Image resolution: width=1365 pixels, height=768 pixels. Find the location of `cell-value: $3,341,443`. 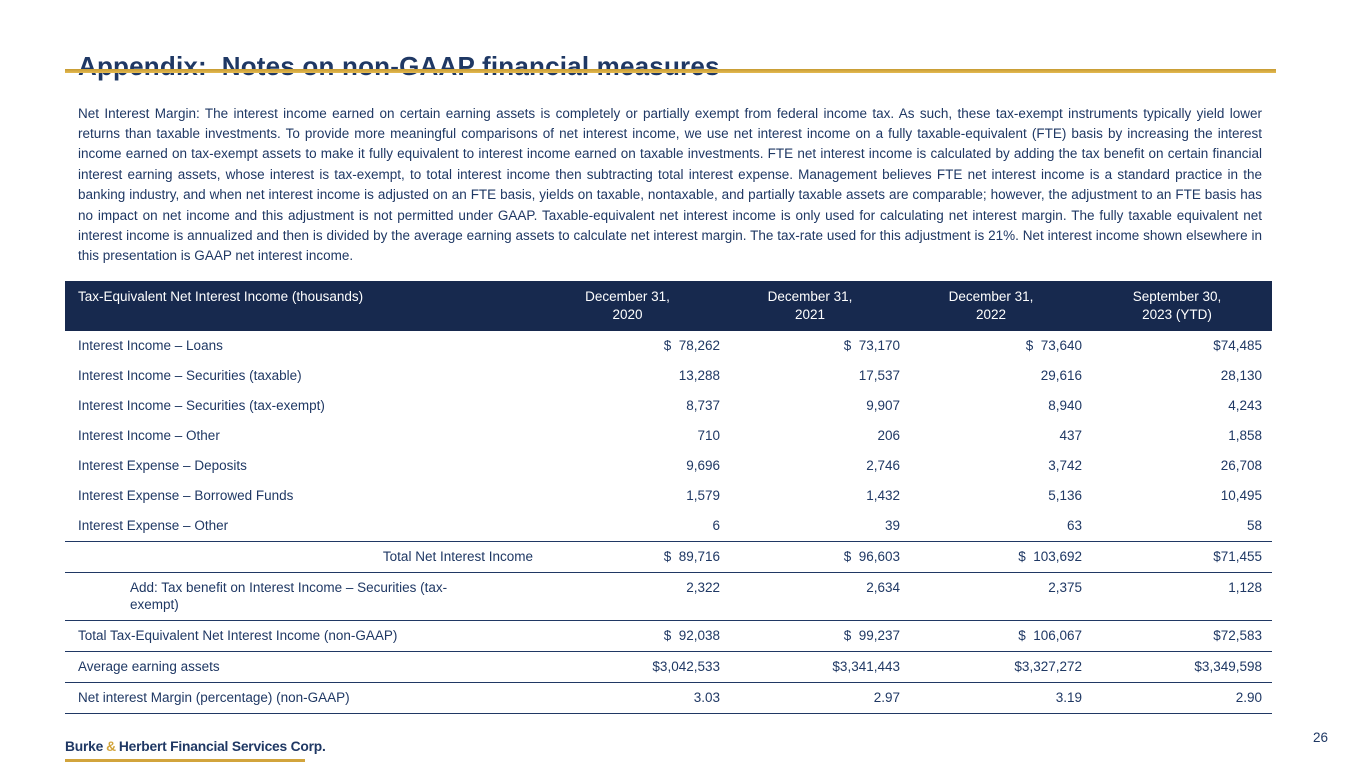

cell-value: $3,341,443 is located at coordinates (866, 666).